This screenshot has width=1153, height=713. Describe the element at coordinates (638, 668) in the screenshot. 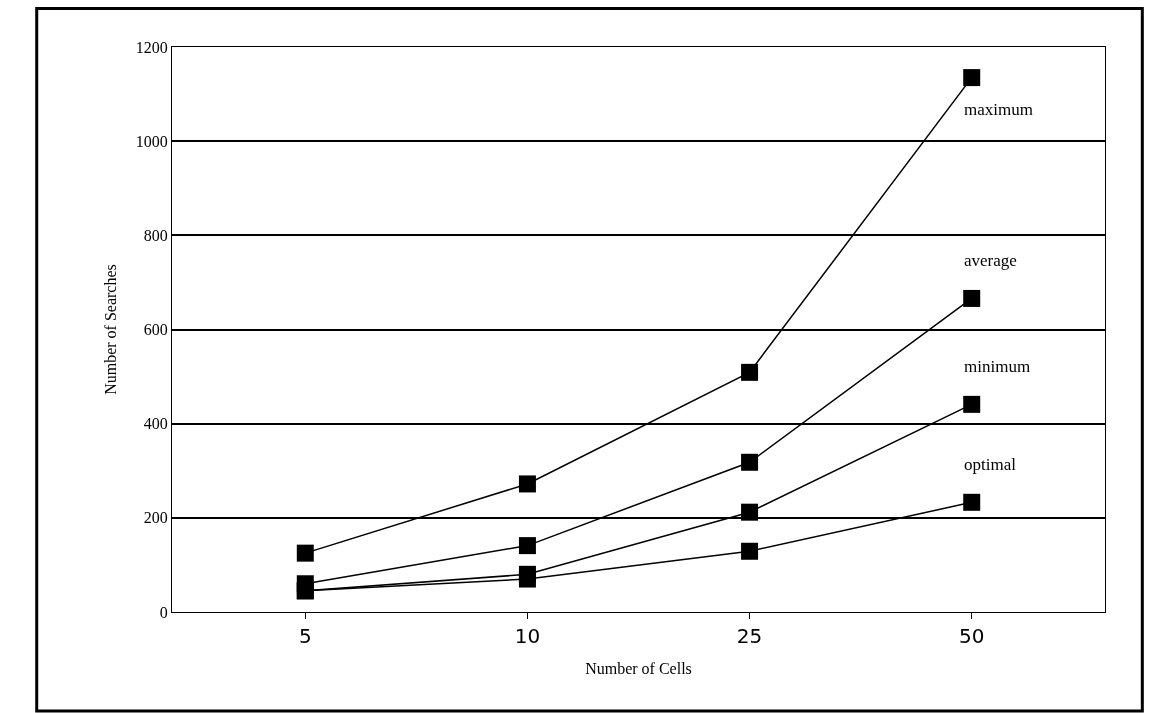

I see `x-axis-title: Number of Cells` at that location.